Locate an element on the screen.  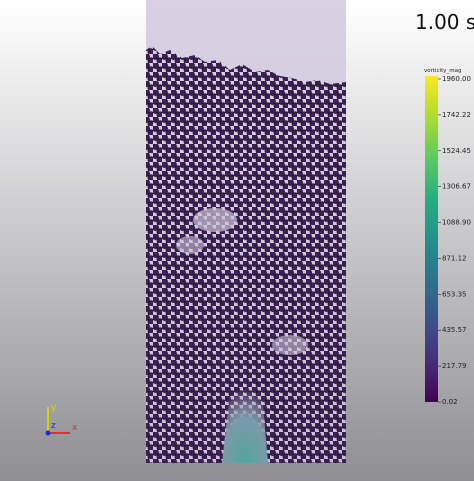
colorbar-tick-label: 0.02 is located at coordinates (450, 402).